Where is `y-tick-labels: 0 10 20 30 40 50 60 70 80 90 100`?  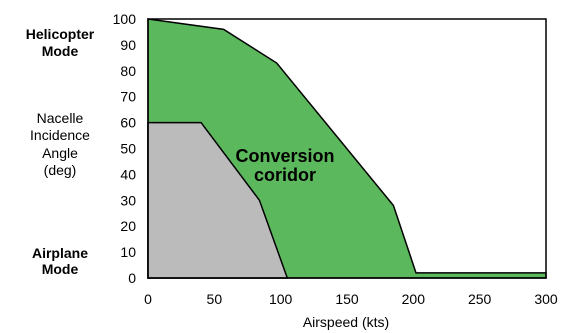
y-tick-labels: 0 10 20 30 40 50 60 70 80 90 100 is located at coordinates (125, 148).